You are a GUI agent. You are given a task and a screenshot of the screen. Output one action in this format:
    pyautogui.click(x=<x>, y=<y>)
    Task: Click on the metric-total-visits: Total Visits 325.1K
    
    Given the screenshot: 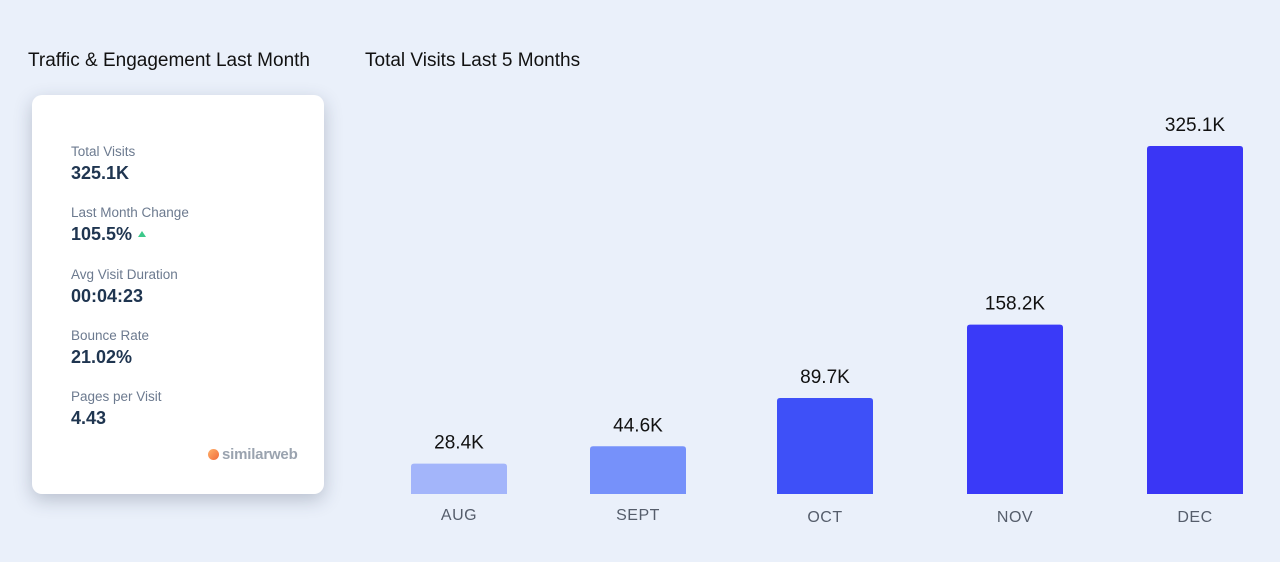 What is the action you would take?
    pyautogui.click(x=130, y=173)
    